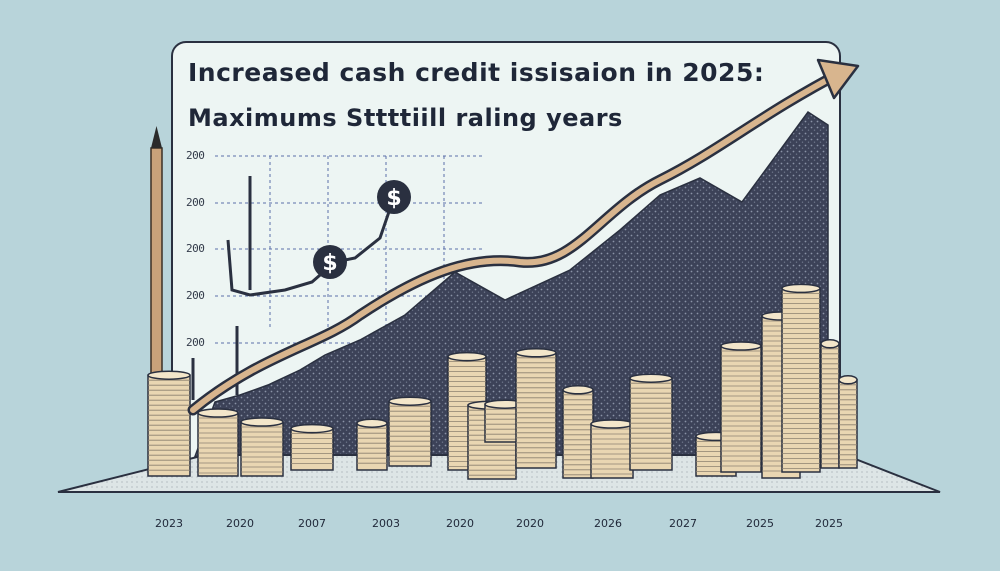 Image resolution: width=1000 pixels, height=571 pixels. What do you see at coordinates (156, 255) in the screenshot?
I see `pencil-icon` at bounding box center [156, 255].